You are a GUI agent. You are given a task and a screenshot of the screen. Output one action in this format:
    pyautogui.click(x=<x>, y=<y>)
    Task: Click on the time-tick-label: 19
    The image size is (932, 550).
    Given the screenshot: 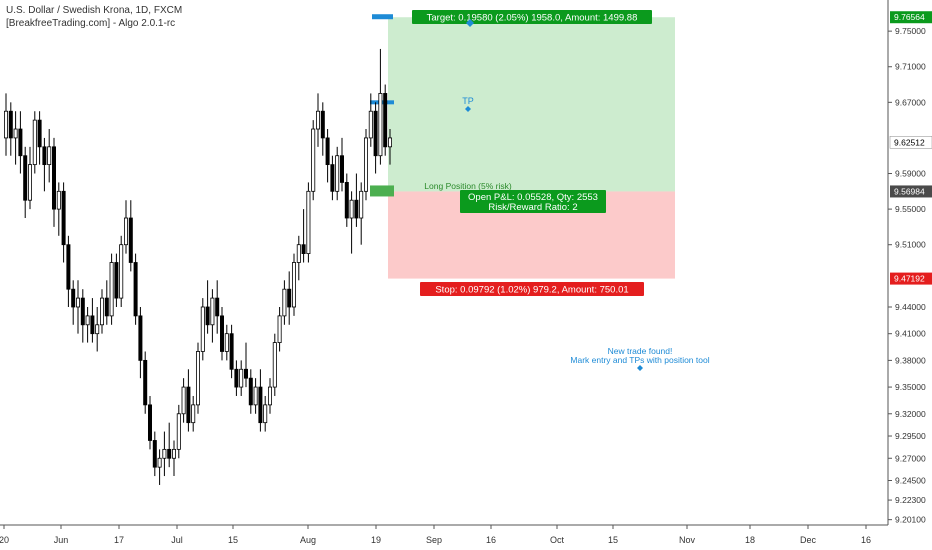 What is the action you would take?
    pyautogui.click(x=376, y=540)
    